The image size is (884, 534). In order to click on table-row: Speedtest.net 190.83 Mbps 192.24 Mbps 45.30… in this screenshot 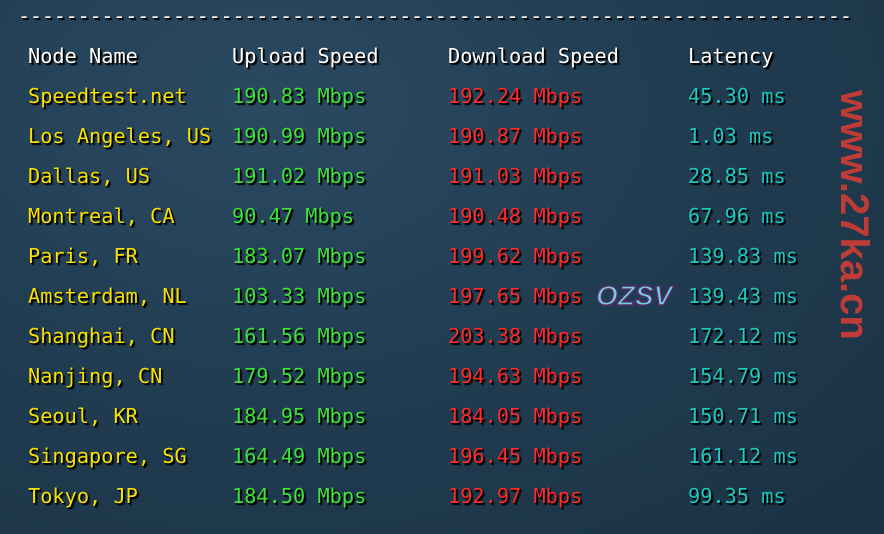, I will do `click(442, 104)`.